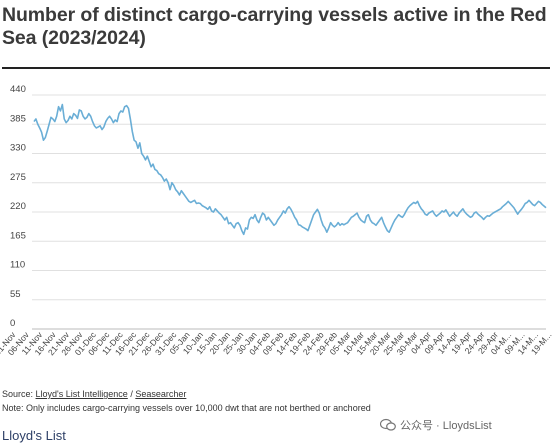 The height and width of the screenshot is (447, 554). I want to click on y-tick-label: 55, so click(15, 294).